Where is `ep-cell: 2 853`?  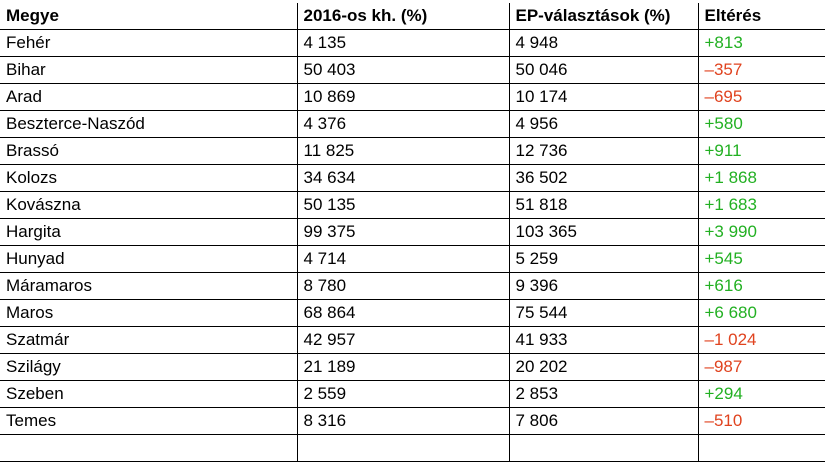 ep-cell: 2 853 is located at coordinates (603, 394).